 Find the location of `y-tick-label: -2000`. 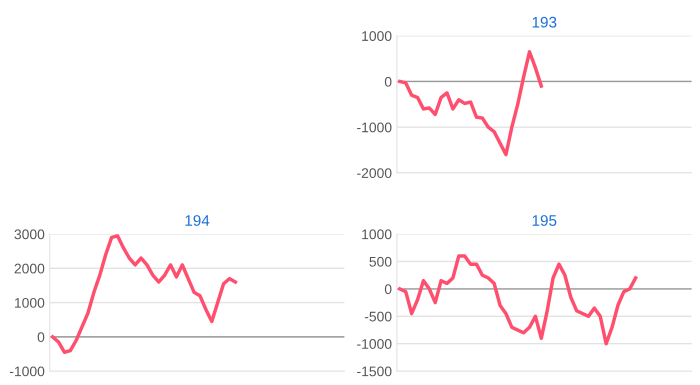

y-tick-label: -2000 is located at coordinates (374, 173).